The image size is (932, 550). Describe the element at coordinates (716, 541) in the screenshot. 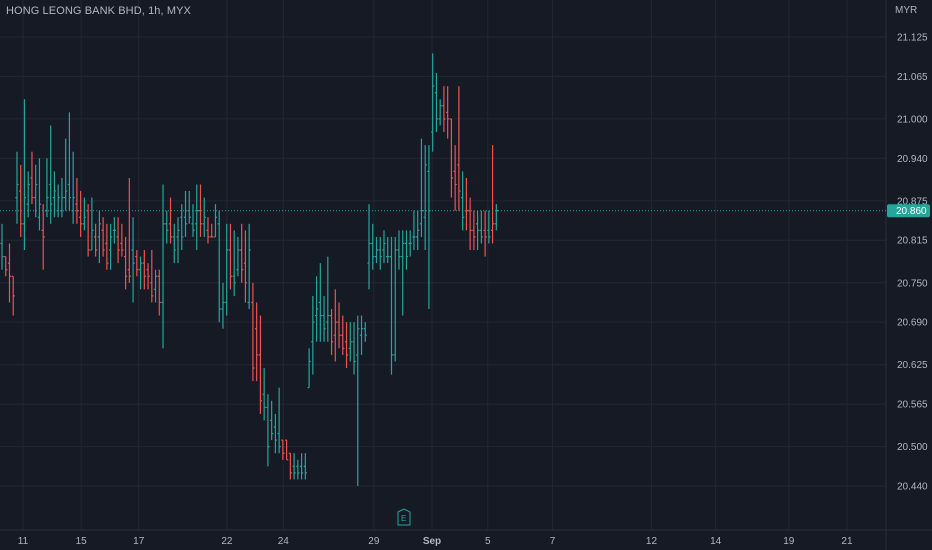

I see `time-tick-label: 14` at that location.